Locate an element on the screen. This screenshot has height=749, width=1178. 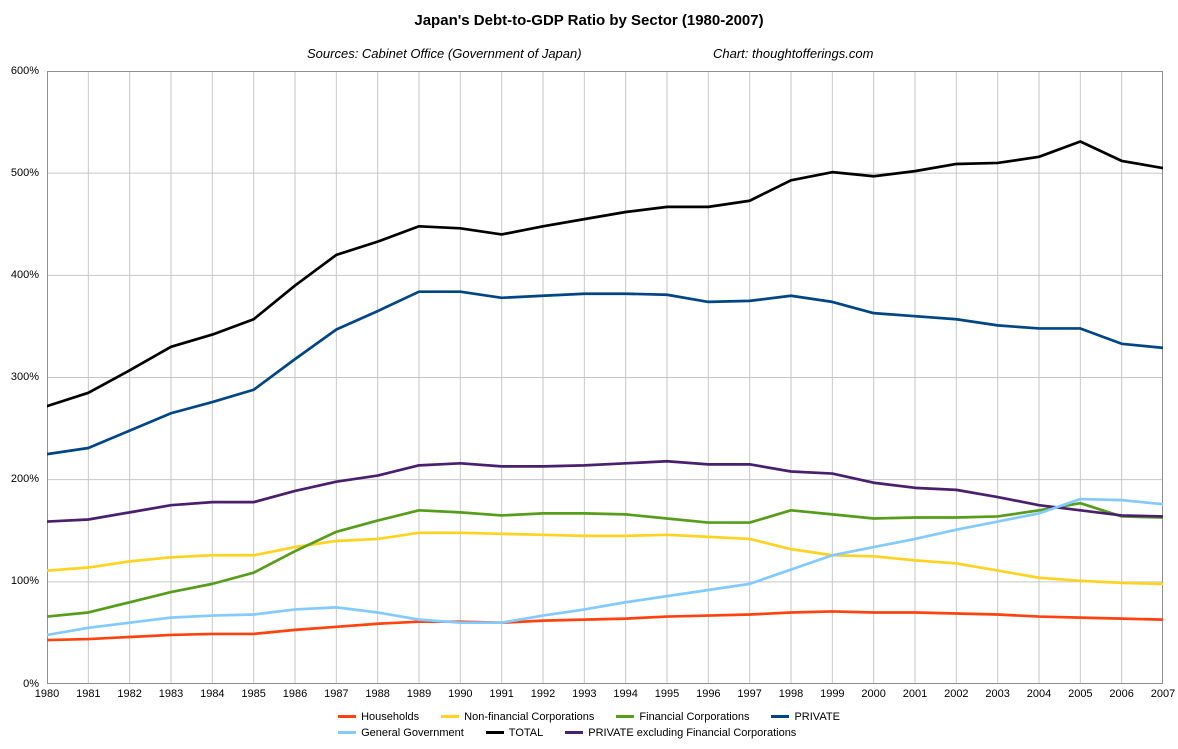
series-line-private-excluding-financial-corporations is located at coordinates (605, 491).